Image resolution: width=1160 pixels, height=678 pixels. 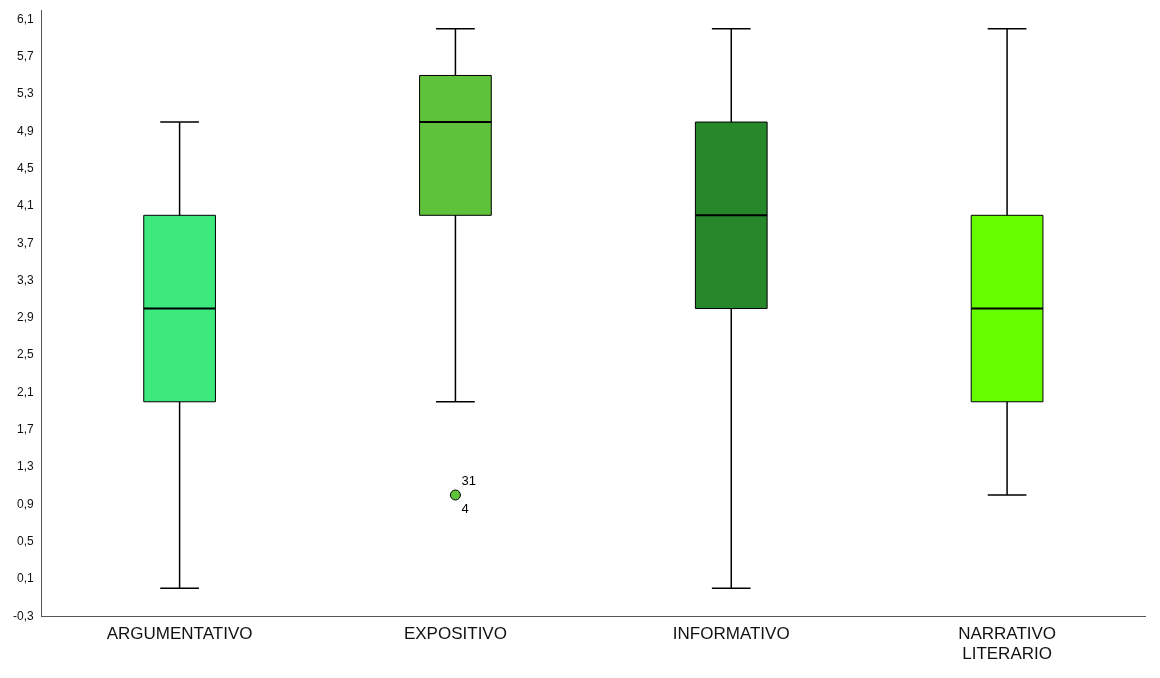 I want to click on y-tick-label: 5,7, so click(x=25, y=56).